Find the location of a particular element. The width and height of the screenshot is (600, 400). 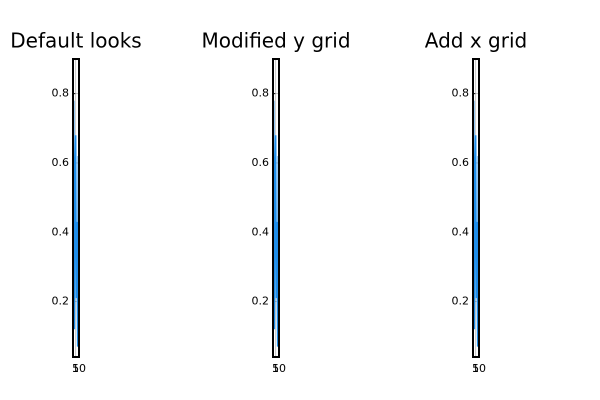

chart-title: Add x grid is located at coordinates (476, 41).